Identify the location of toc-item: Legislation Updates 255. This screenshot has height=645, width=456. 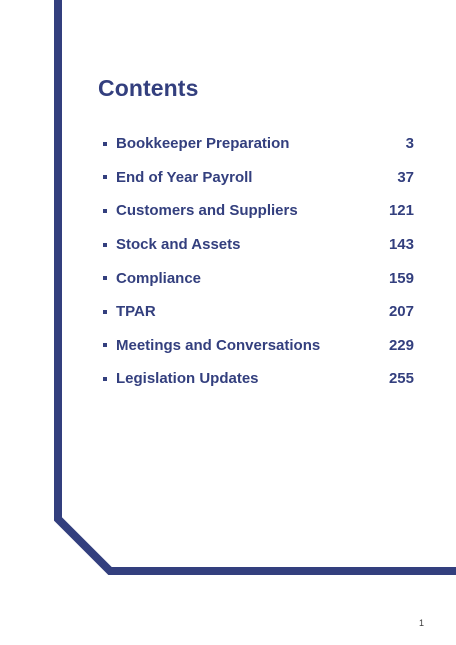
(257, 379).